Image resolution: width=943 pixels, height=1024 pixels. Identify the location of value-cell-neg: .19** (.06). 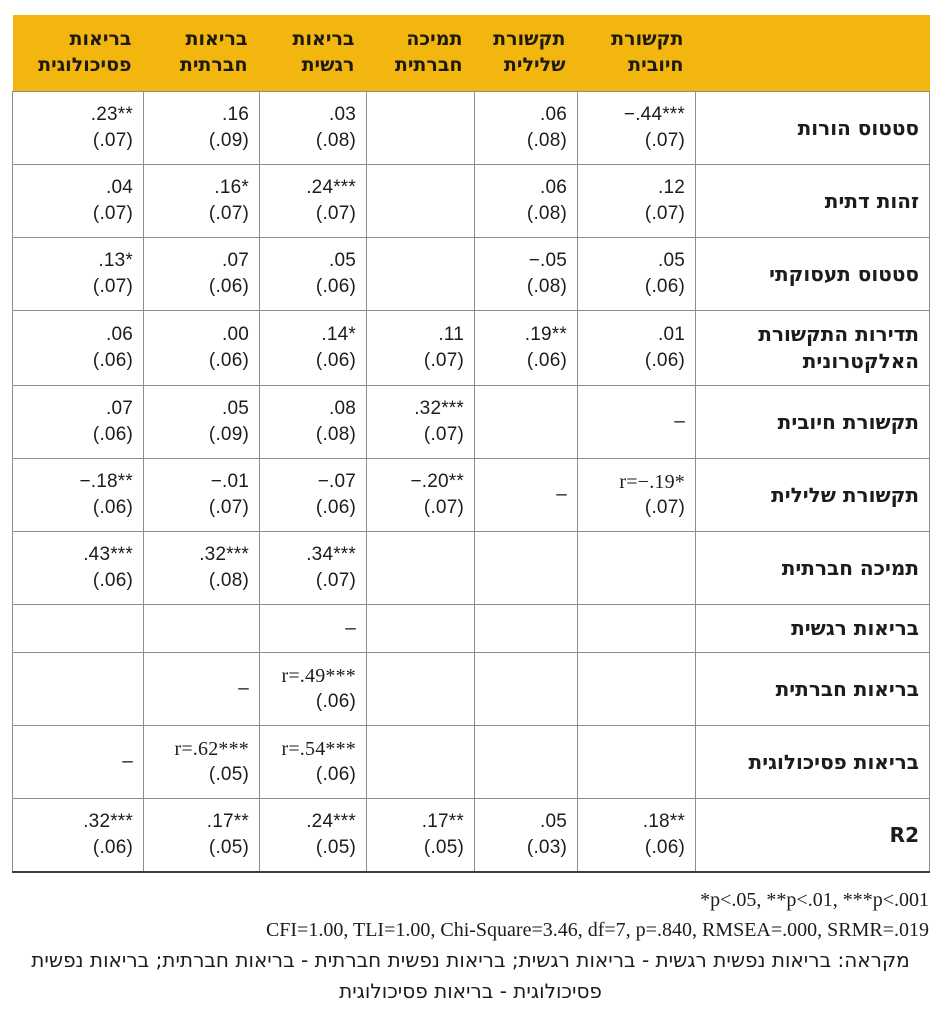
(526, 348).